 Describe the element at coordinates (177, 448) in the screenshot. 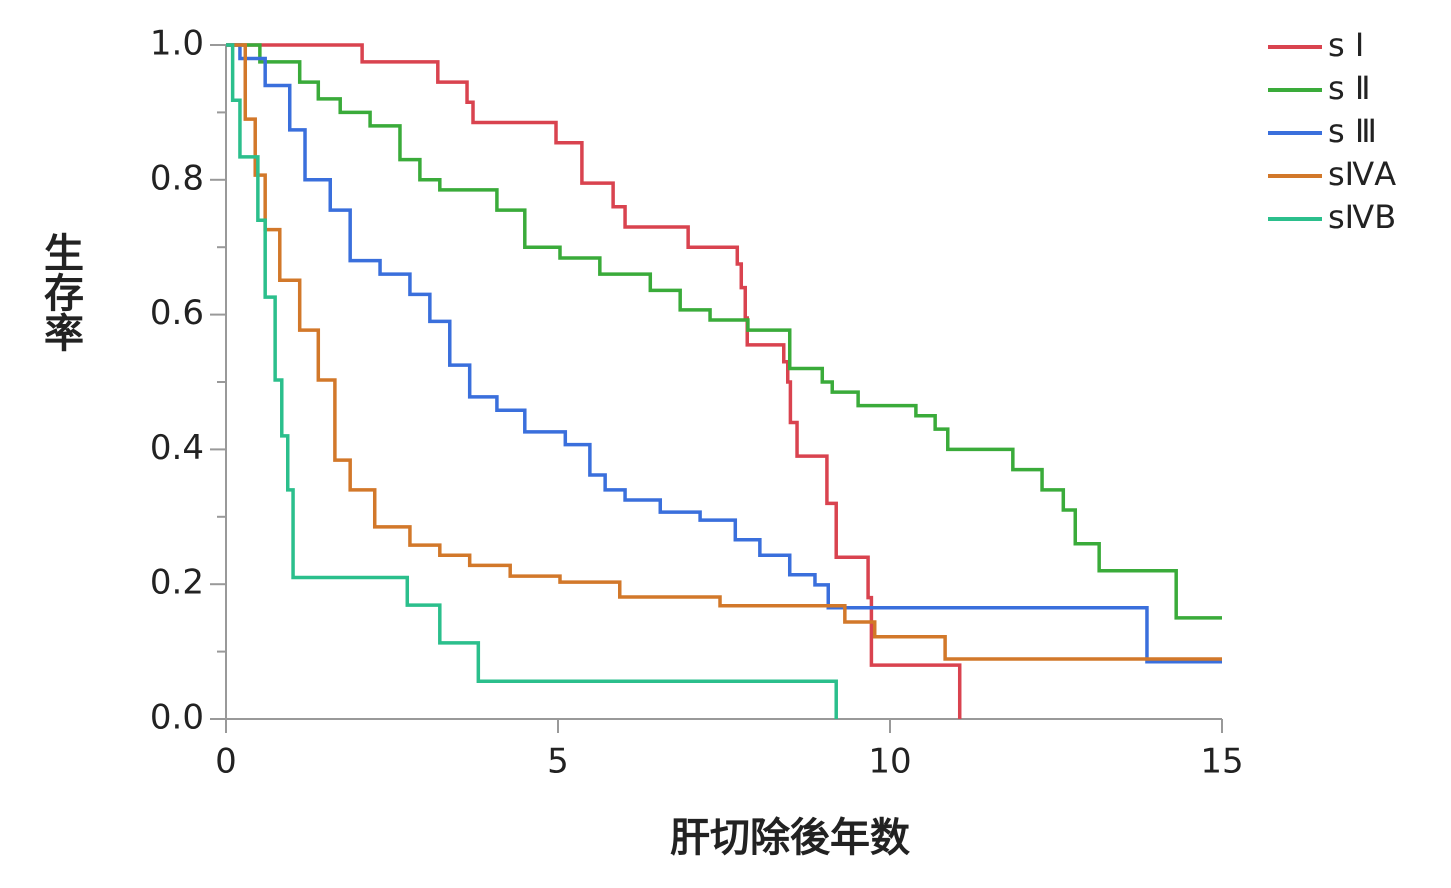

I see `y-tick-label: 0.4` at that location.